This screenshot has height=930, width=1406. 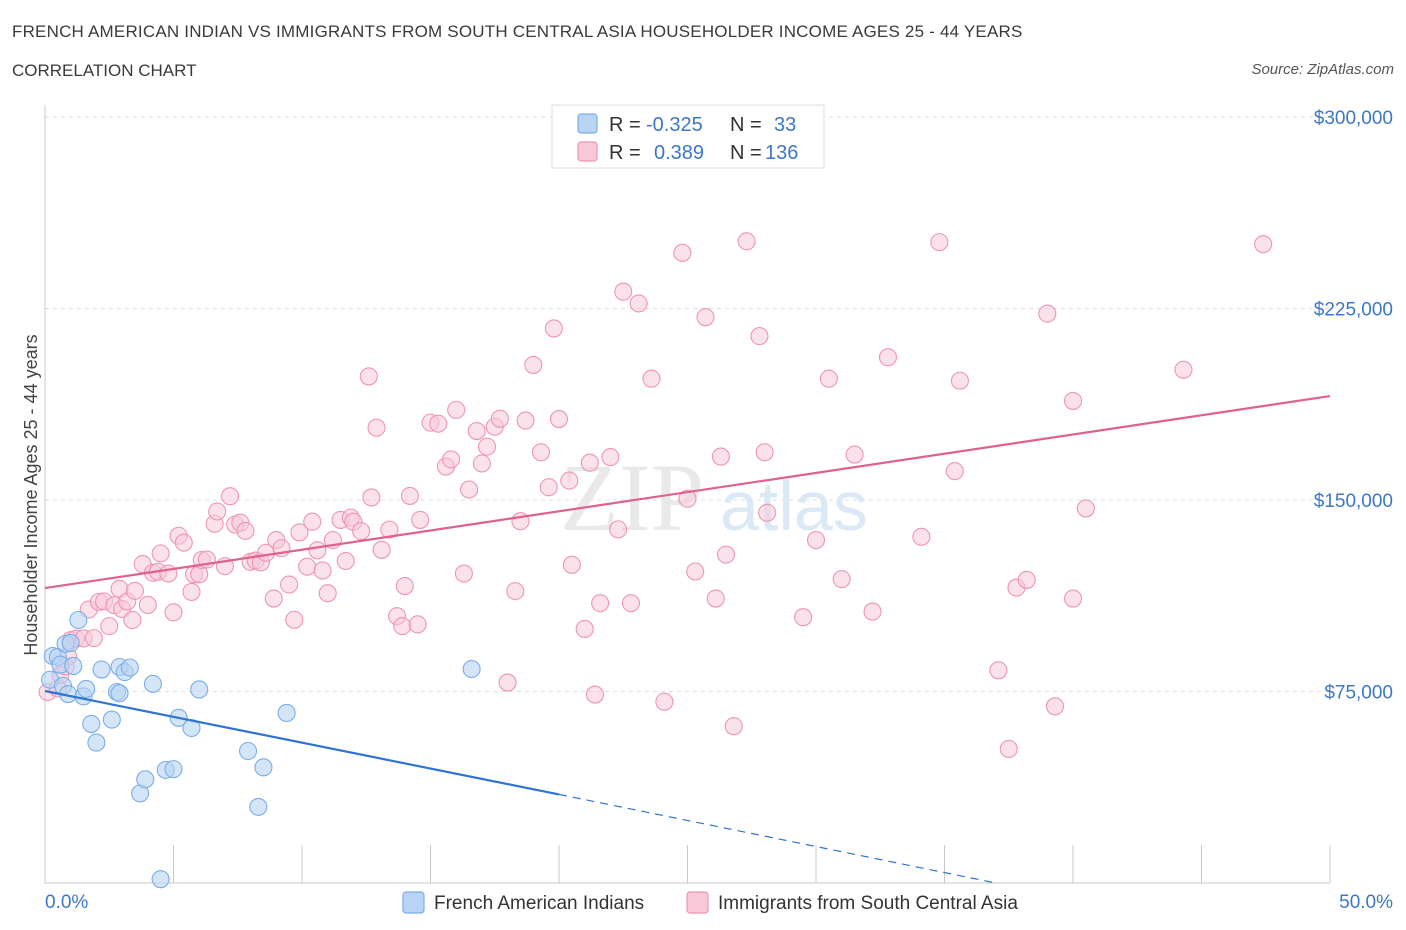 What do you see at coordinates (625, 125) in the screenshot?
I see `legend-r-label-1: R =` at bounding box center [625, 125].